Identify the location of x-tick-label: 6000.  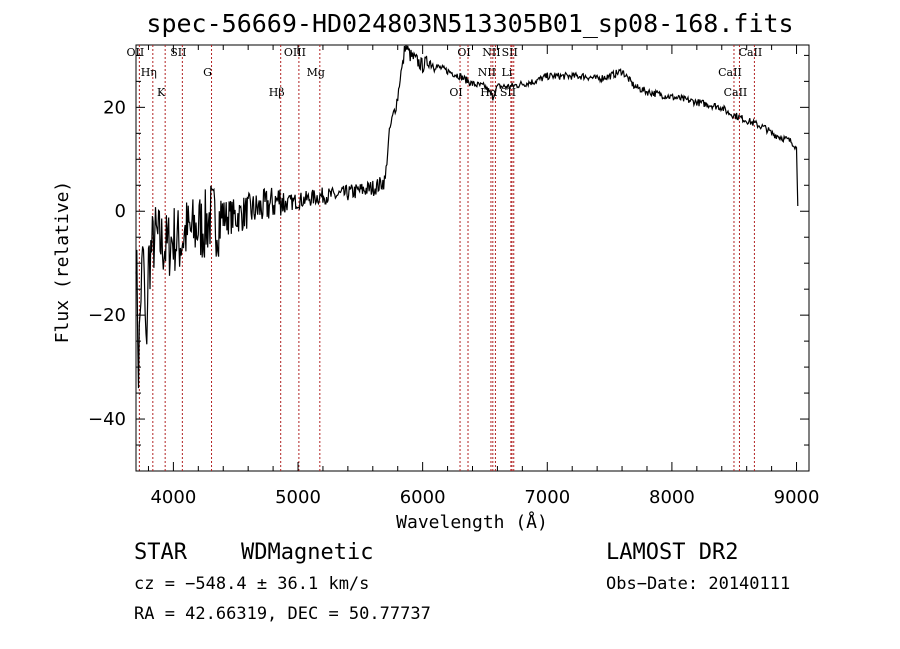
(423, 497).